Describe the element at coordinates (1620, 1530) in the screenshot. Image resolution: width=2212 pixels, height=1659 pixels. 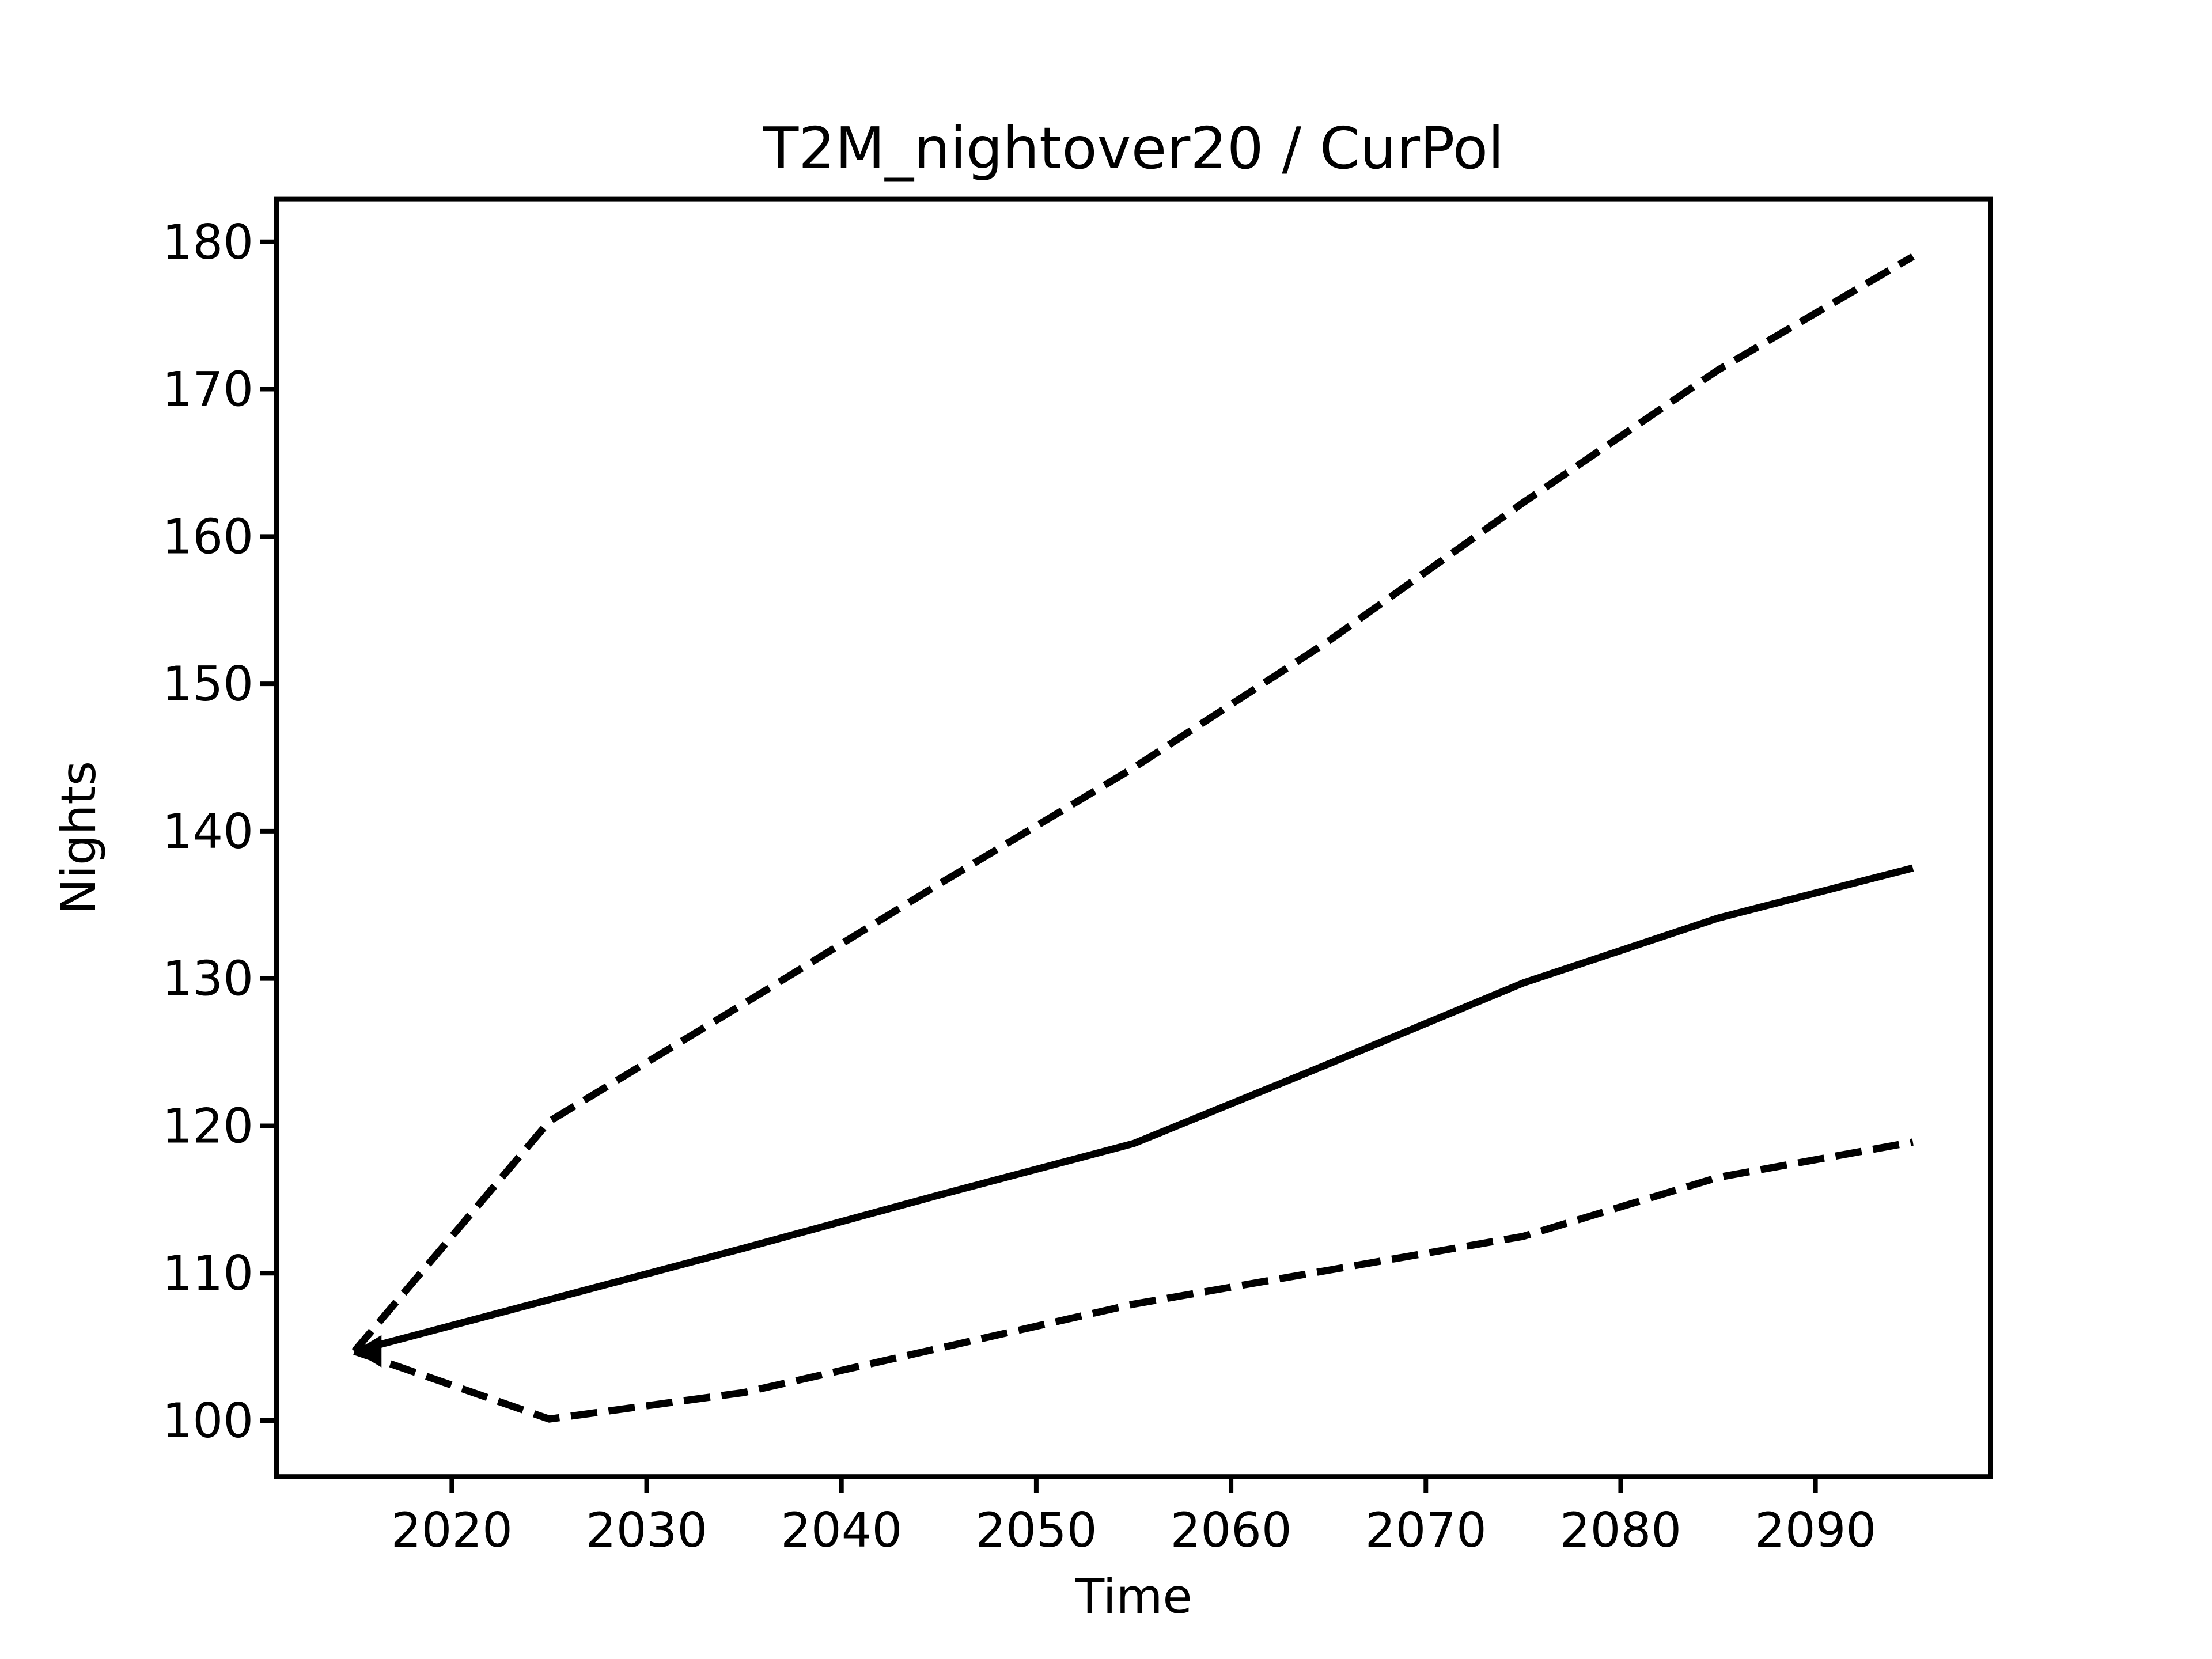
I see `x-tick-label: 2080` at that location.